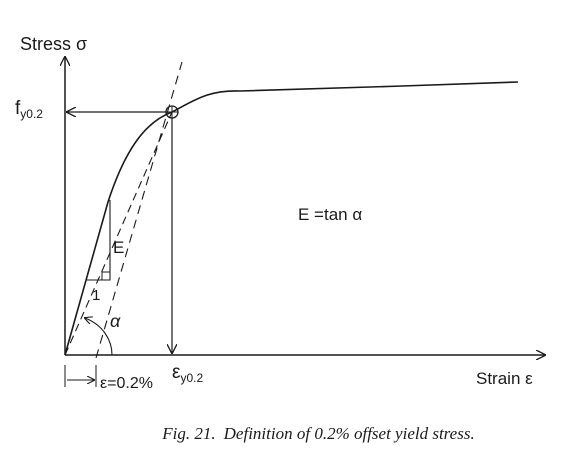 The width and height of the screenshot is (575, 473). What do you see at coordinates (504, 378) in the screenshot?
I see `x-axis-label: Strain ε` at bounding box center [504, 378].